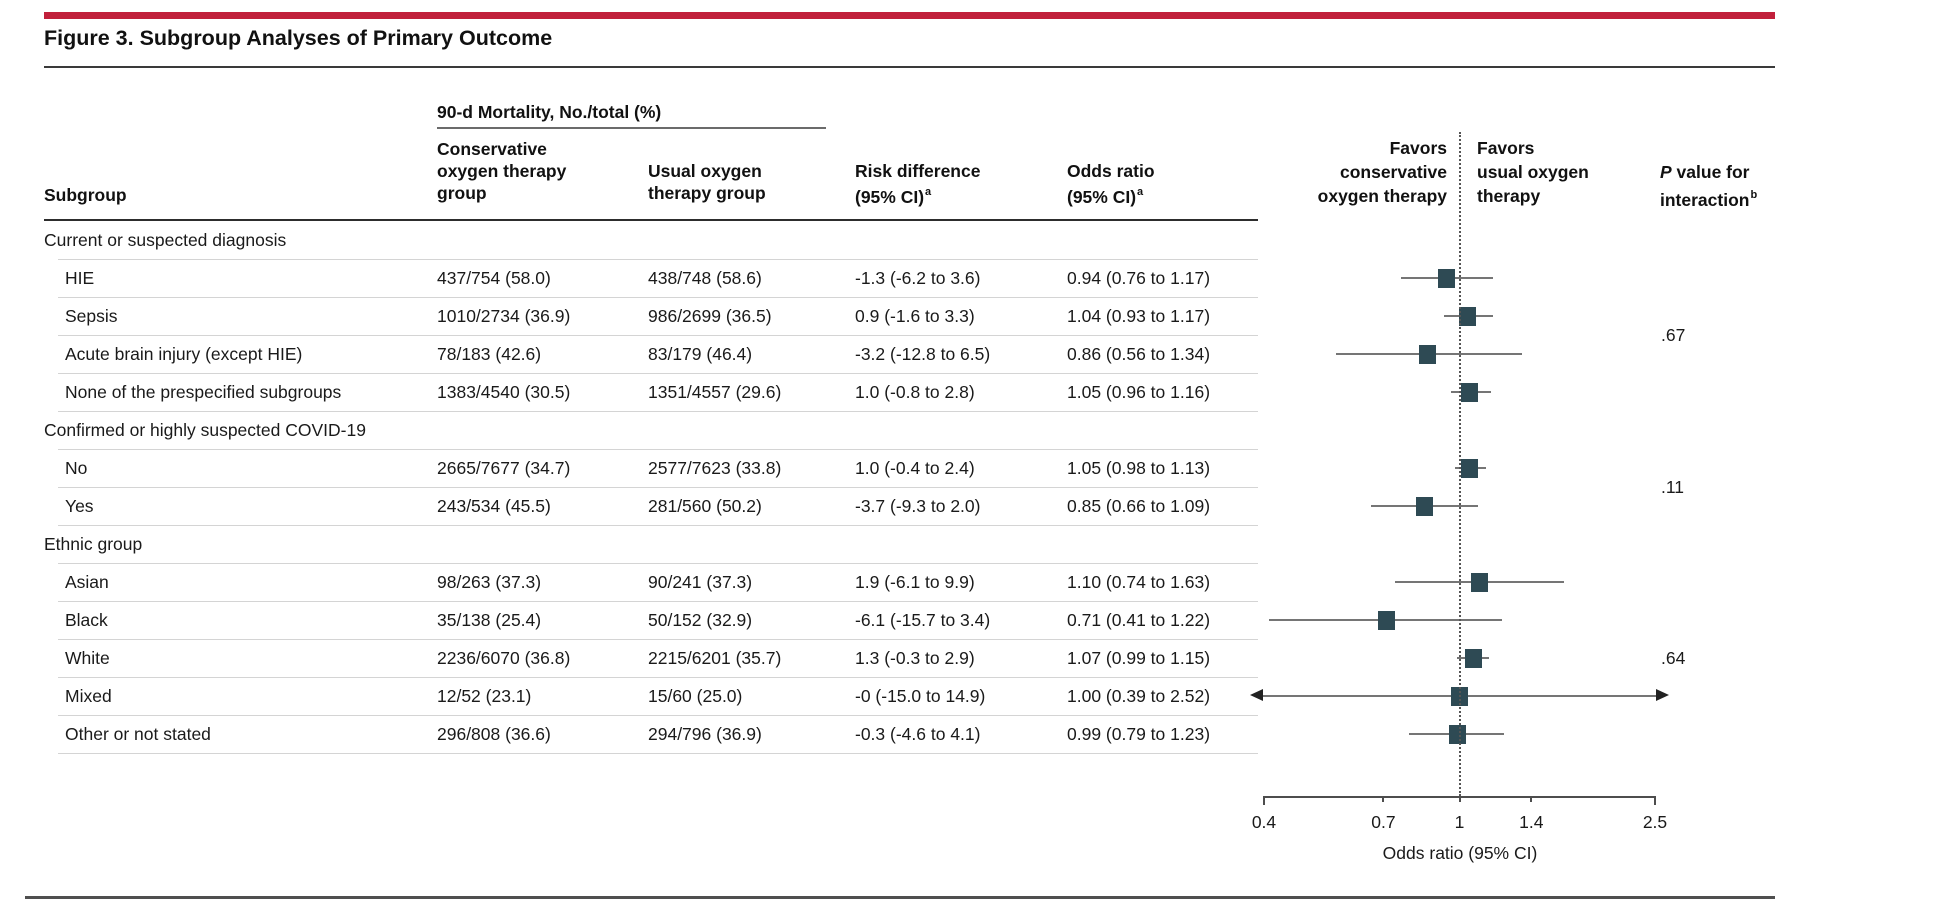 The image size is (1942, 910). I want to click on p-value: .64, so click(1673, 658).